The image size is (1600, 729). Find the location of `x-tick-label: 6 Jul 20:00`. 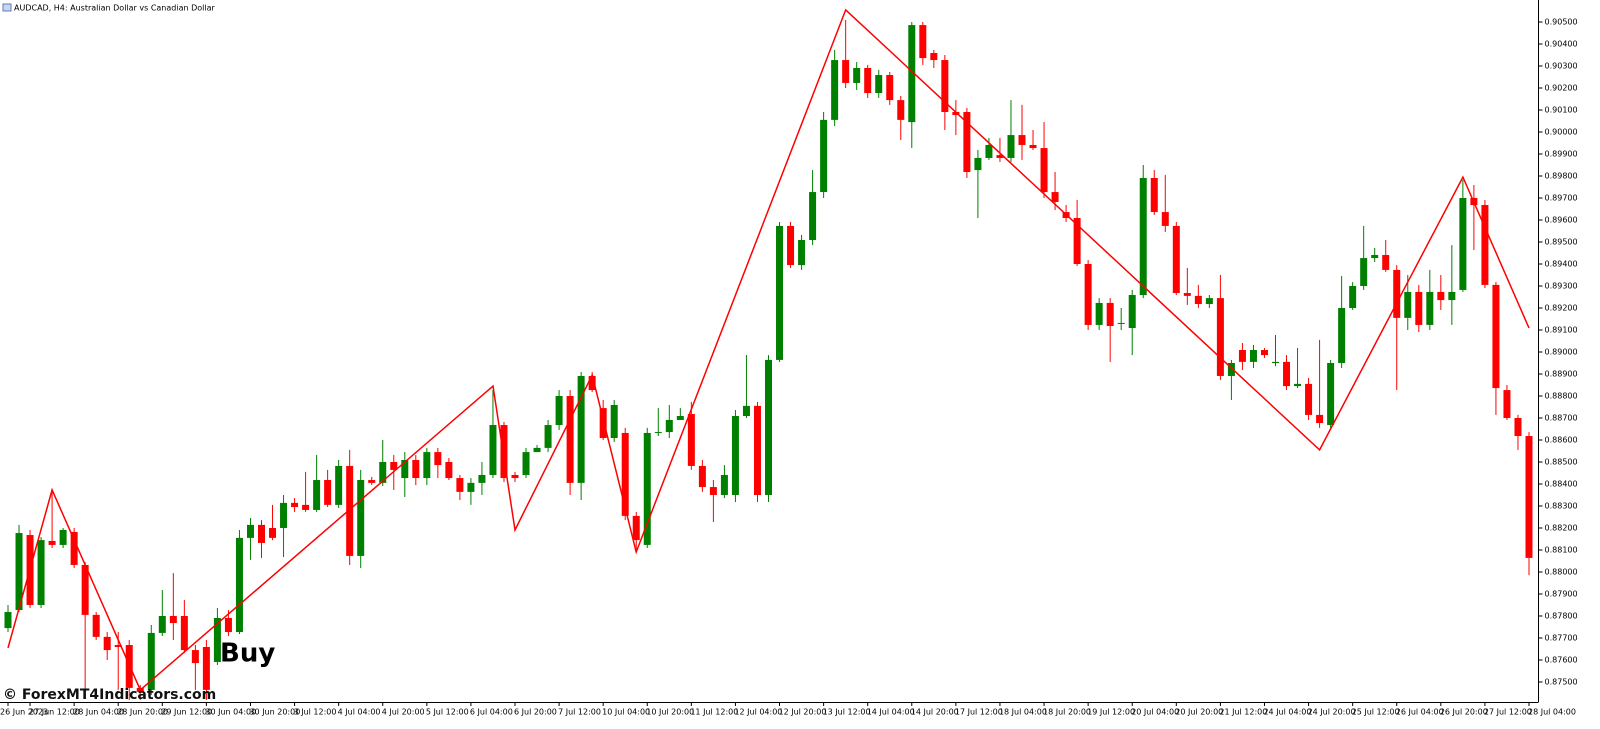

x-tick-label: 6 Jul 20:00 is located at coordinates (535, 712).